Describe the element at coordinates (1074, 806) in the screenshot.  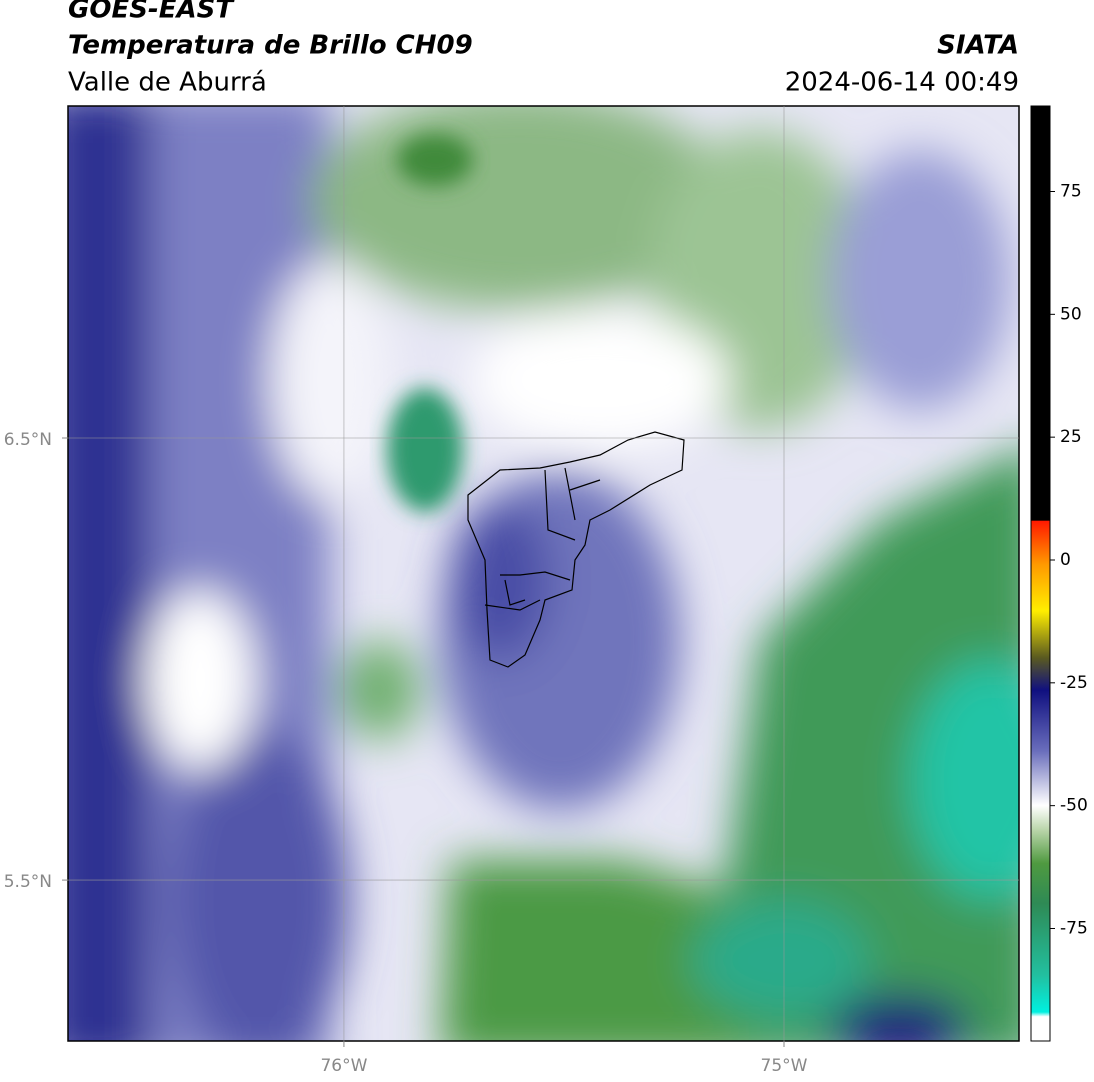
I see `colorbar-tick-label: -50` at that location.